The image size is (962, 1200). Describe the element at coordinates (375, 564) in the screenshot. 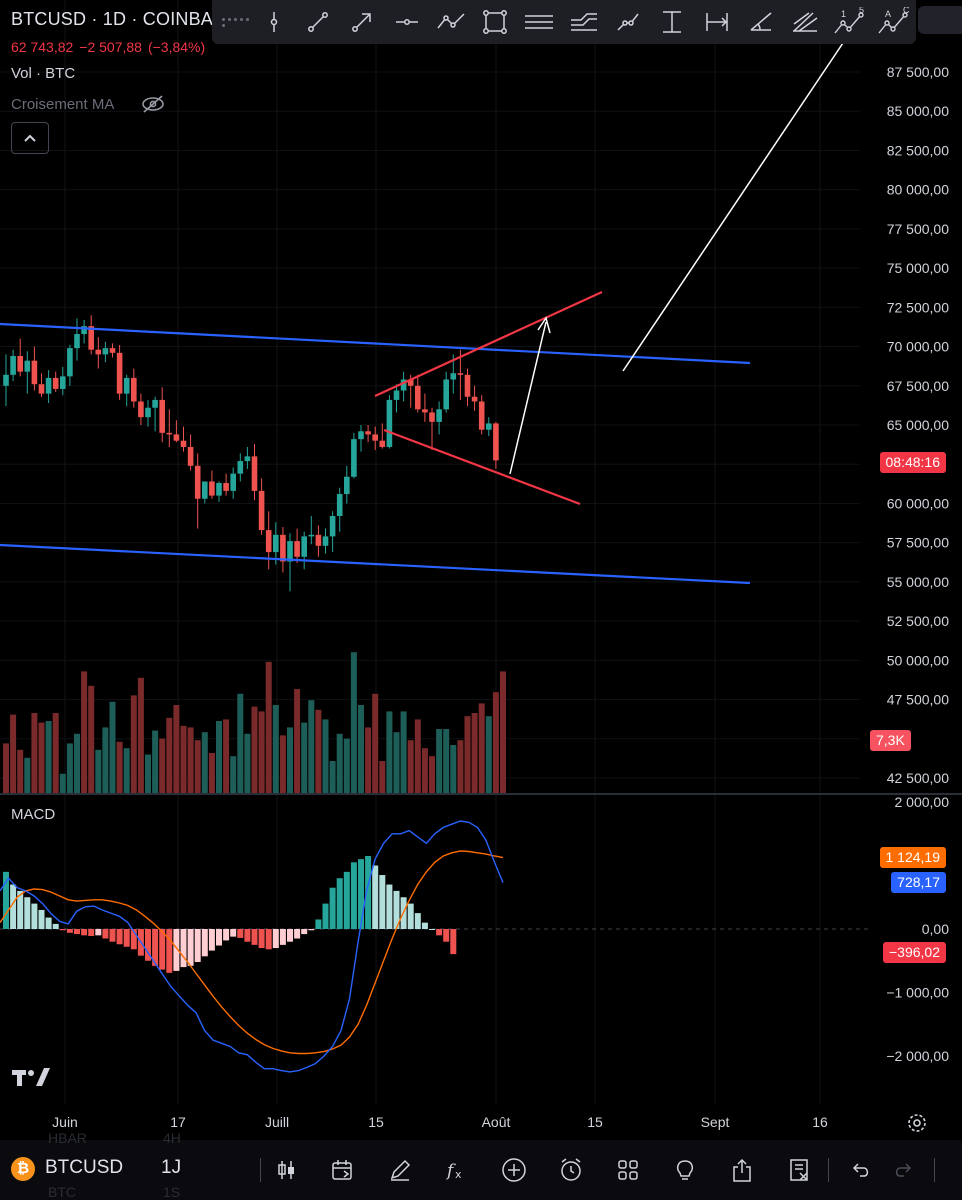

I see `lower-channel-line` at that location.